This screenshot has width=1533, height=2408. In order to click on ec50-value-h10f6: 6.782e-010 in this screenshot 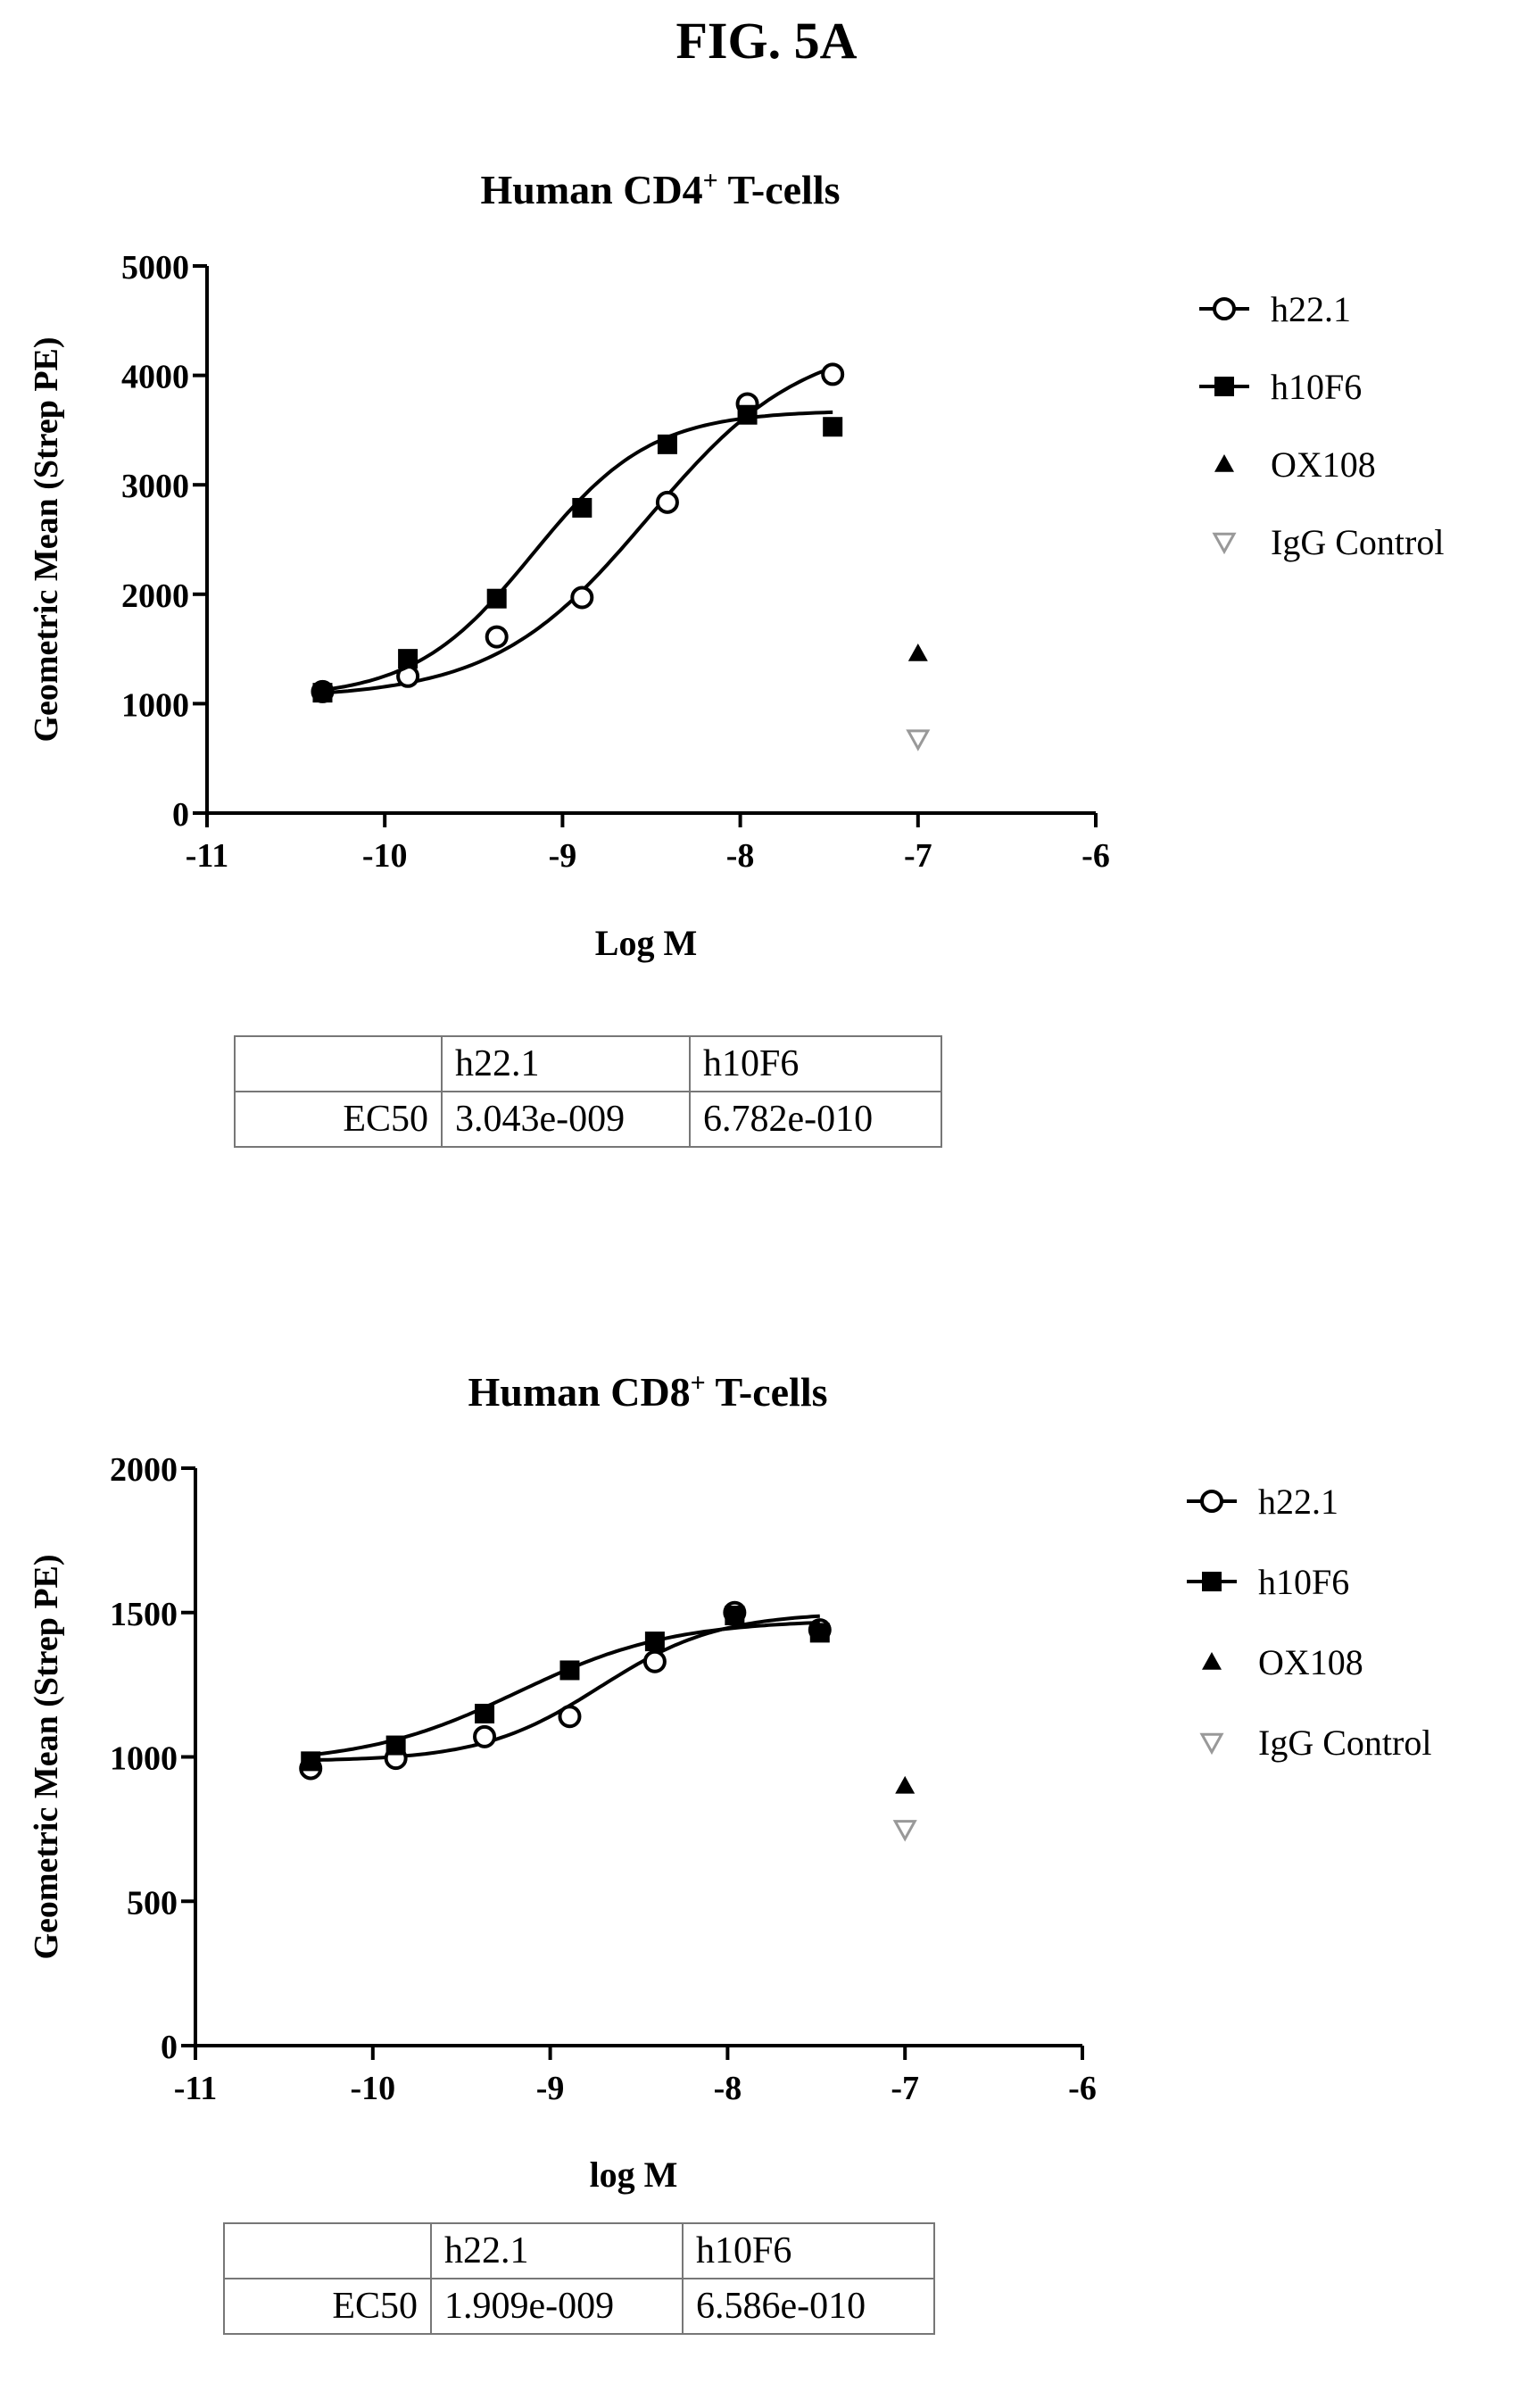, I will do `click(815, 1119)`.